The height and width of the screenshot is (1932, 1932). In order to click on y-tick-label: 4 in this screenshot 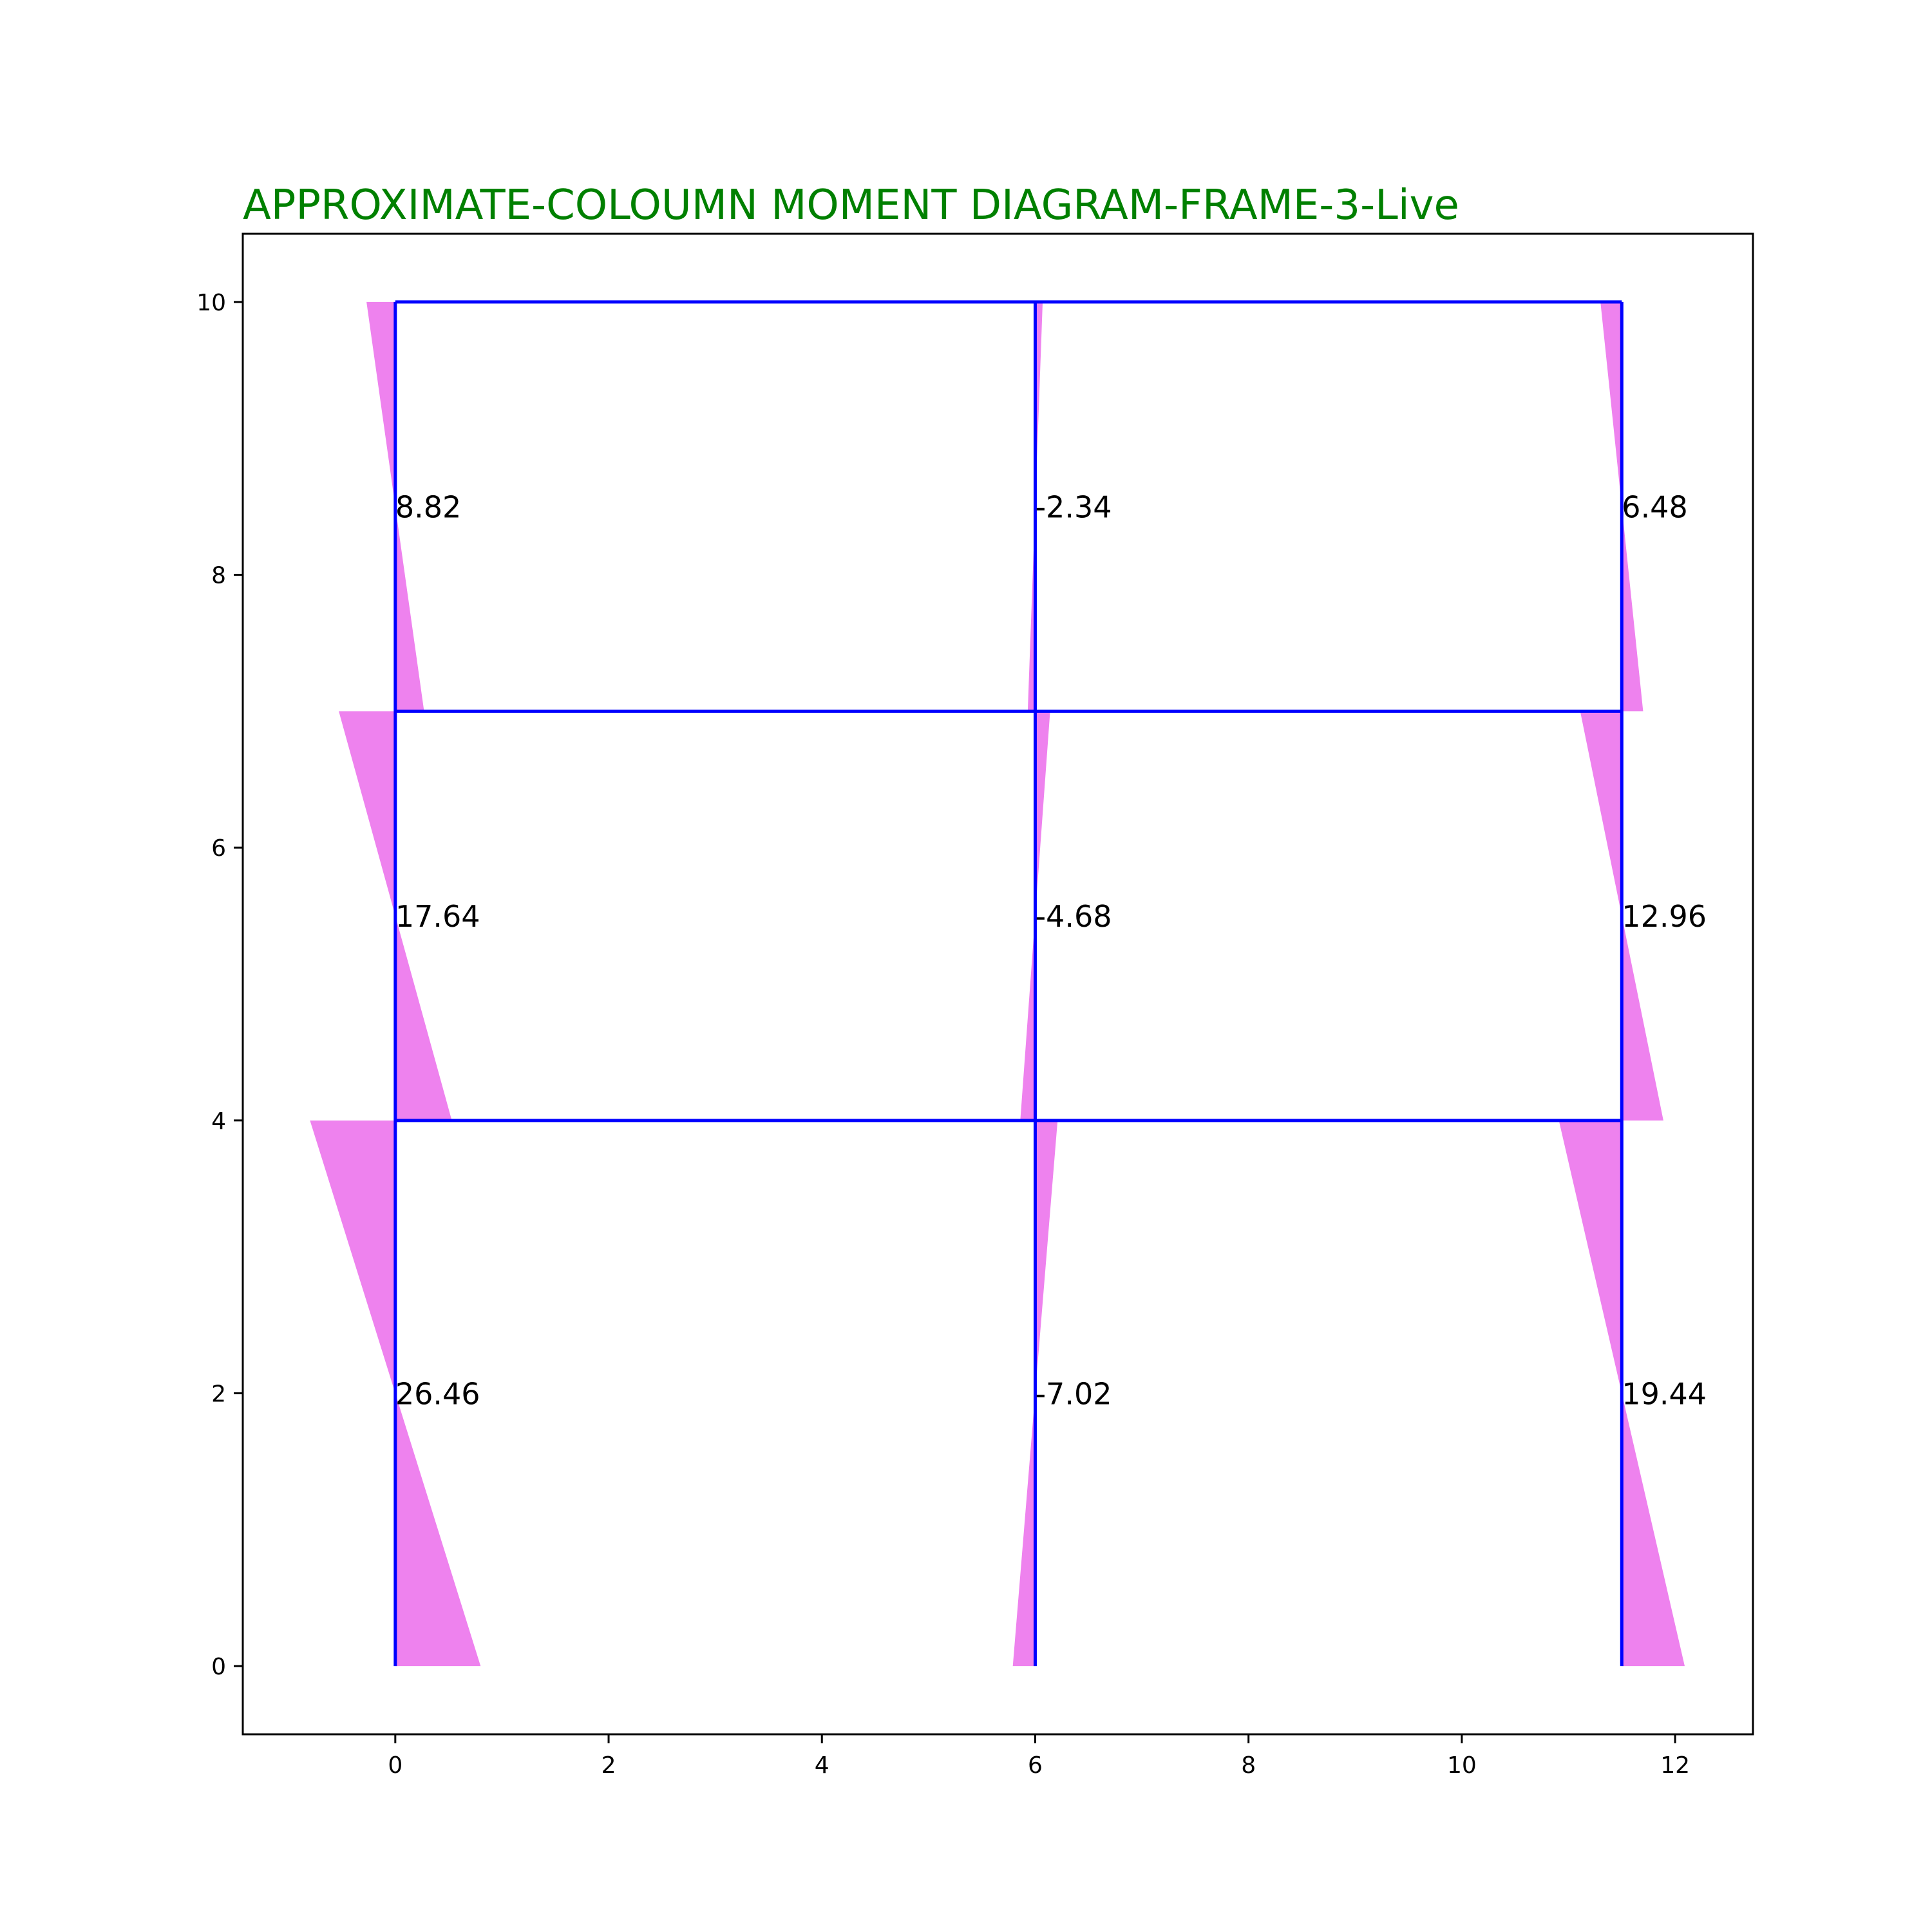, I will do `click(218, 1122)`.